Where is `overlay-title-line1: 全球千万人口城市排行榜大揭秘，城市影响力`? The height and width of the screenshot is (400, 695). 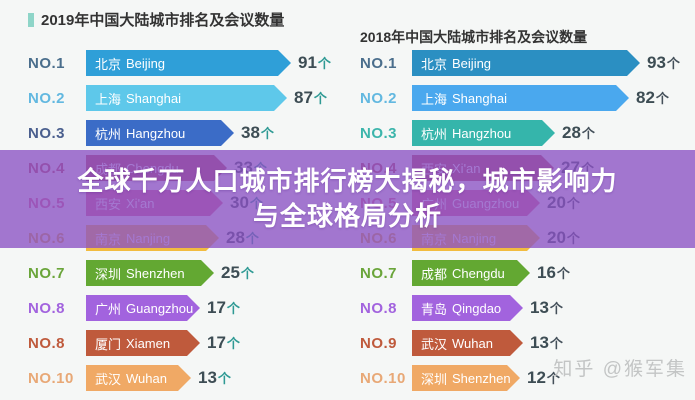
overlay-title-line1: 全球千万人口城市排行榜大揭秘，城市影响力 is located at coordinates (347, 181).